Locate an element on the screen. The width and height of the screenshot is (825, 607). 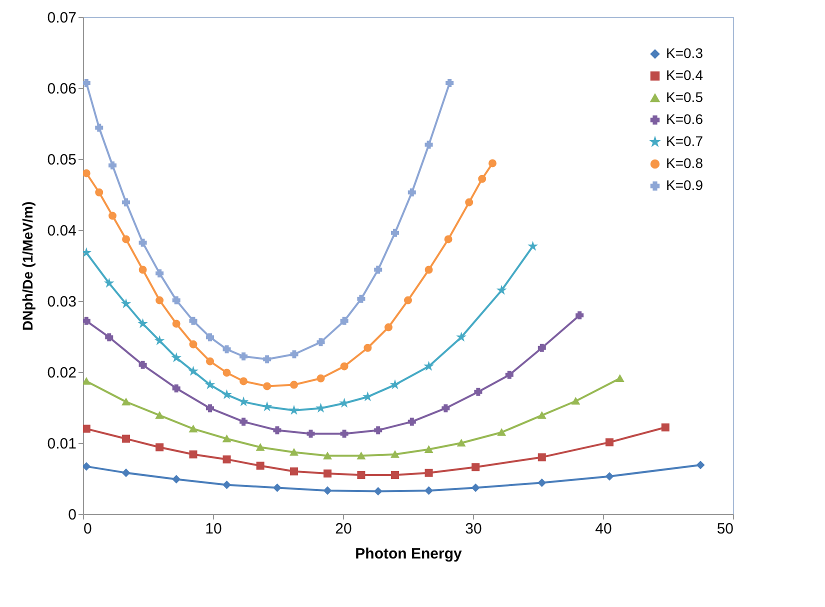
x-tick-label: 50 is located at coordinates (725, 529).